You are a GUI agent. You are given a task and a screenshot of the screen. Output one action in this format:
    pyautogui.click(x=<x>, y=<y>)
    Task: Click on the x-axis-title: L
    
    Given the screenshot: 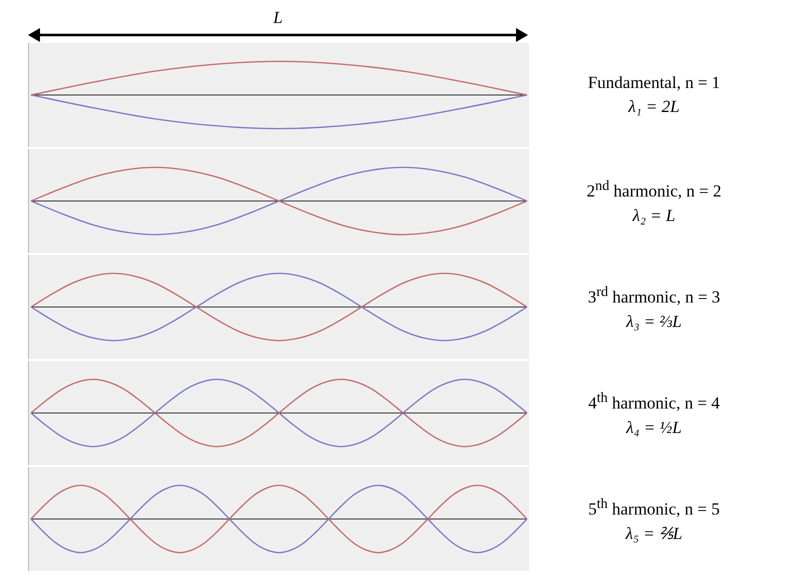 What is the action you would take?
    pyautogui.click(x=278, y=18)
    